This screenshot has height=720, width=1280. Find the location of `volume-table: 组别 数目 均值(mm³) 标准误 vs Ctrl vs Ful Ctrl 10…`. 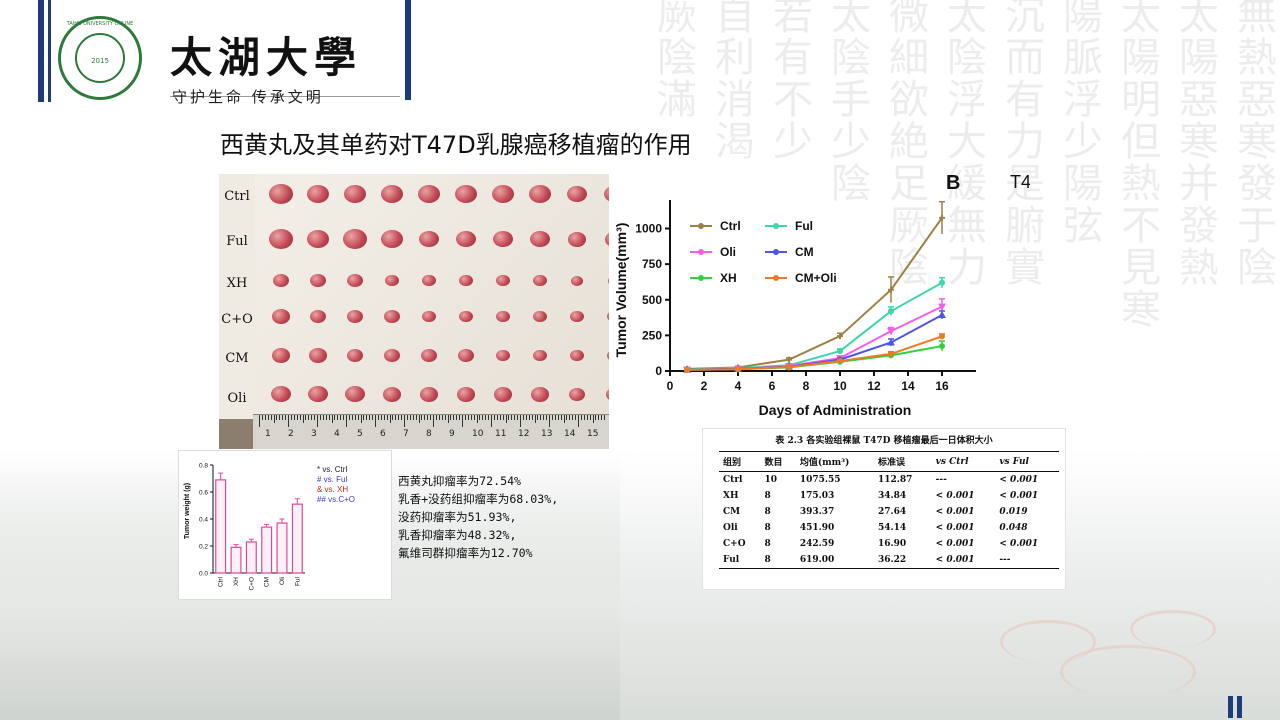

volume-table: 组别 数目 均值(mm³) 标准误 vs Ctrl vs Ful Ctrl 10… is located at coordinates (889, 510).